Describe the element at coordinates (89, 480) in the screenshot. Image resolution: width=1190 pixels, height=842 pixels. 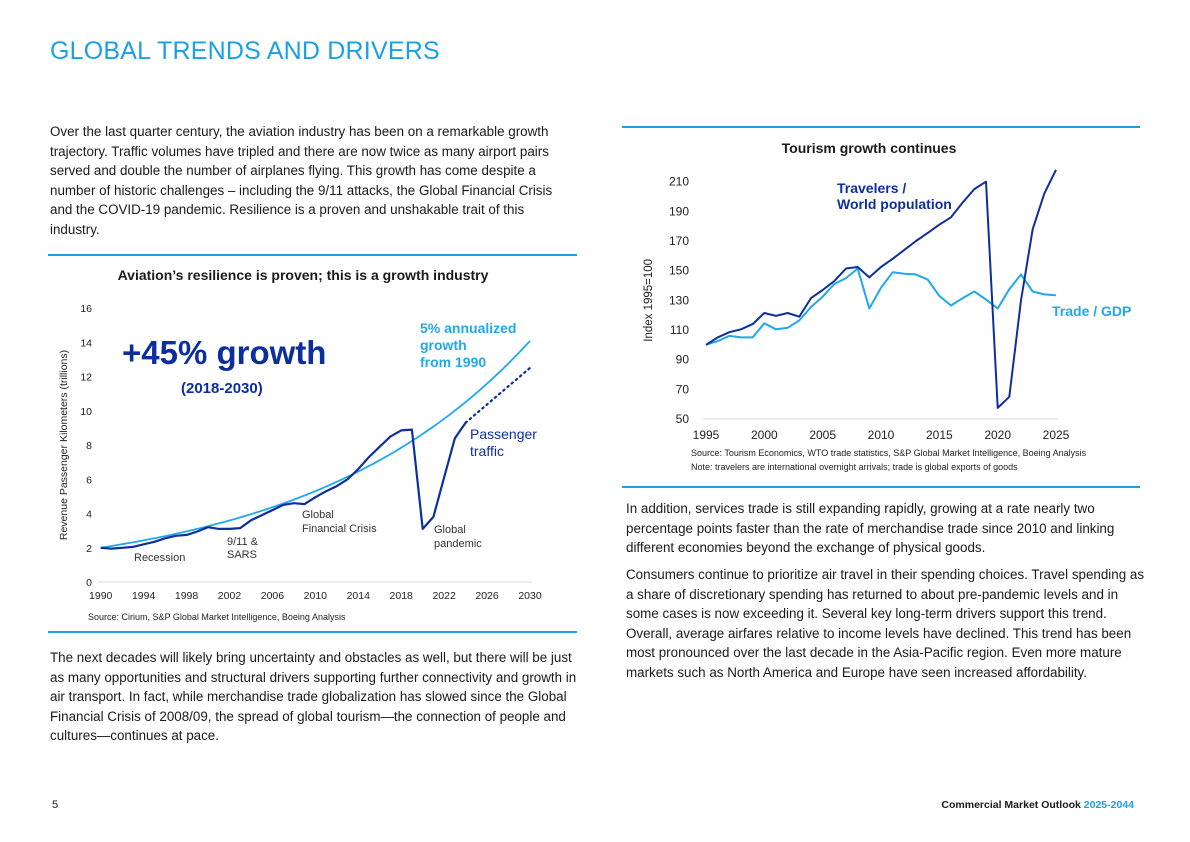
I see `y-tick-label: 6` at that location.